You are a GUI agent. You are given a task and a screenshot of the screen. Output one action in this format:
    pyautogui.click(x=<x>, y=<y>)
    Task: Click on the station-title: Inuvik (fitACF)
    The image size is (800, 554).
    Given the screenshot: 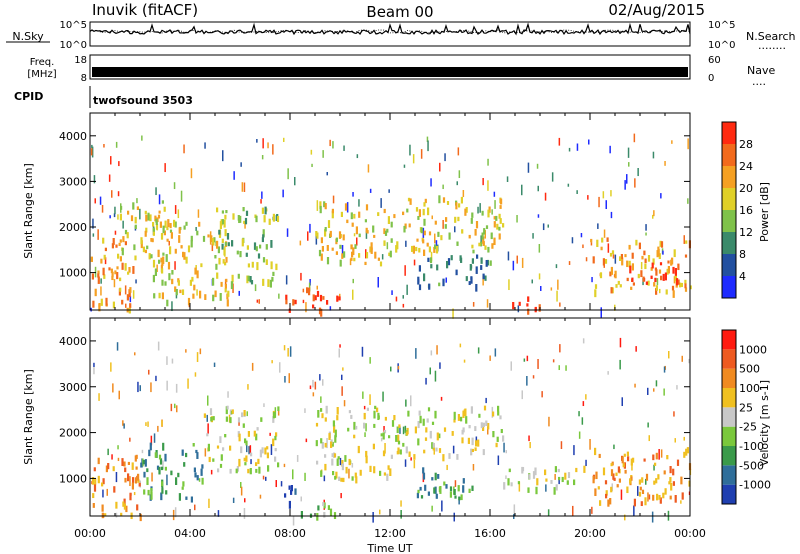 What is the action you would take?
    pyautogui.click(x=145, y=10)
    